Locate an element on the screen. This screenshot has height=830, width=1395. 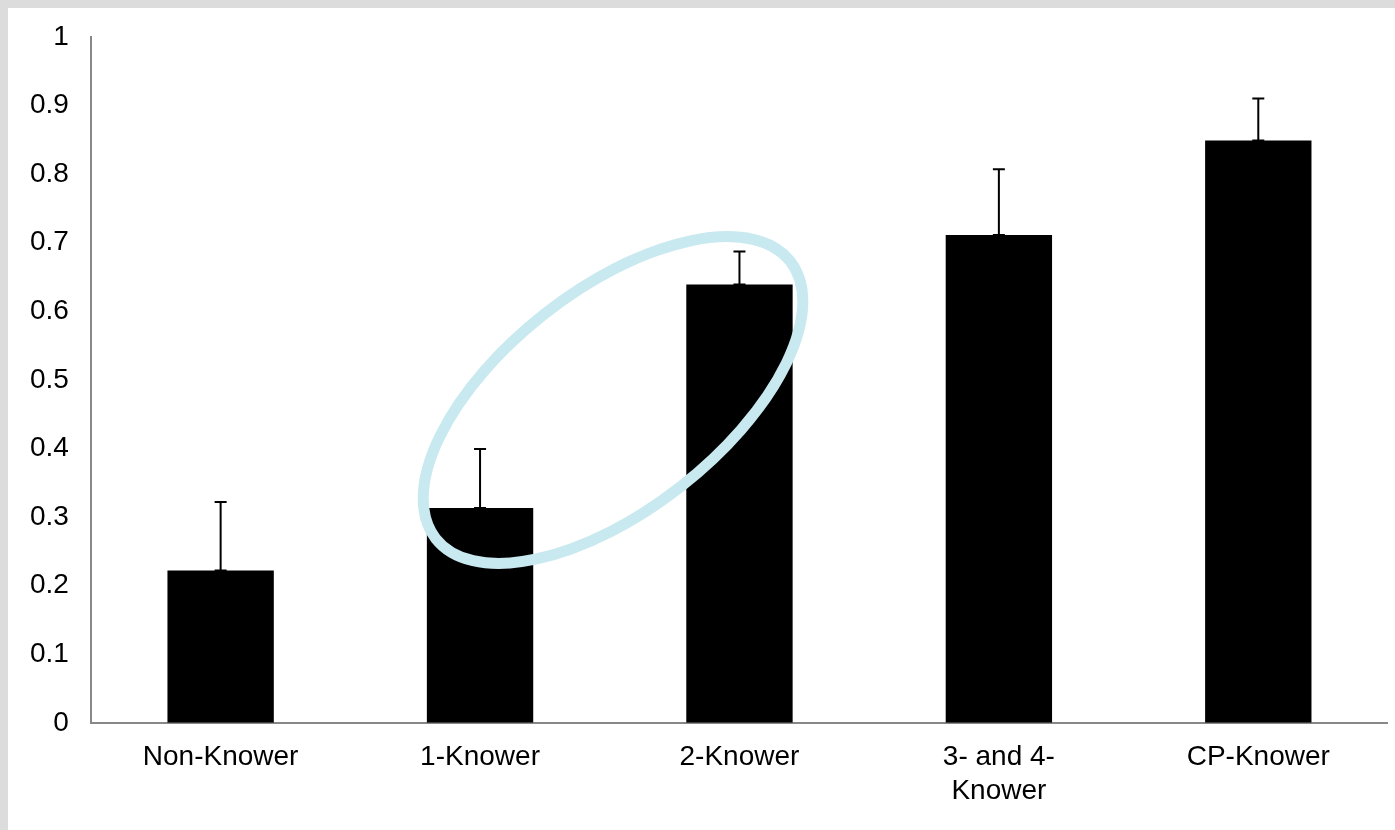
y-tick-label: 1 is located at coordinates (61, 35).